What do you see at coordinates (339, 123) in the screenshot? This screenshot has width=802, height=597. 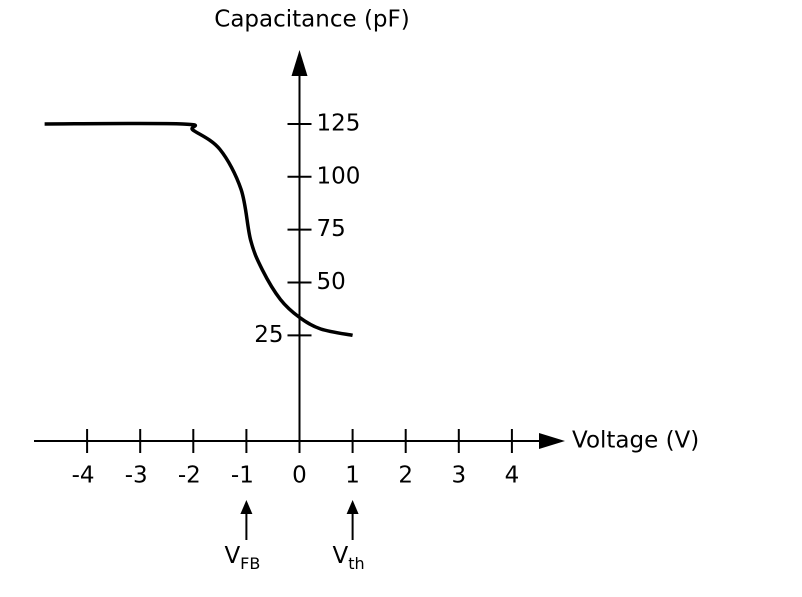 I see `y-tick-label: 125` at bounding box center [339, 123].